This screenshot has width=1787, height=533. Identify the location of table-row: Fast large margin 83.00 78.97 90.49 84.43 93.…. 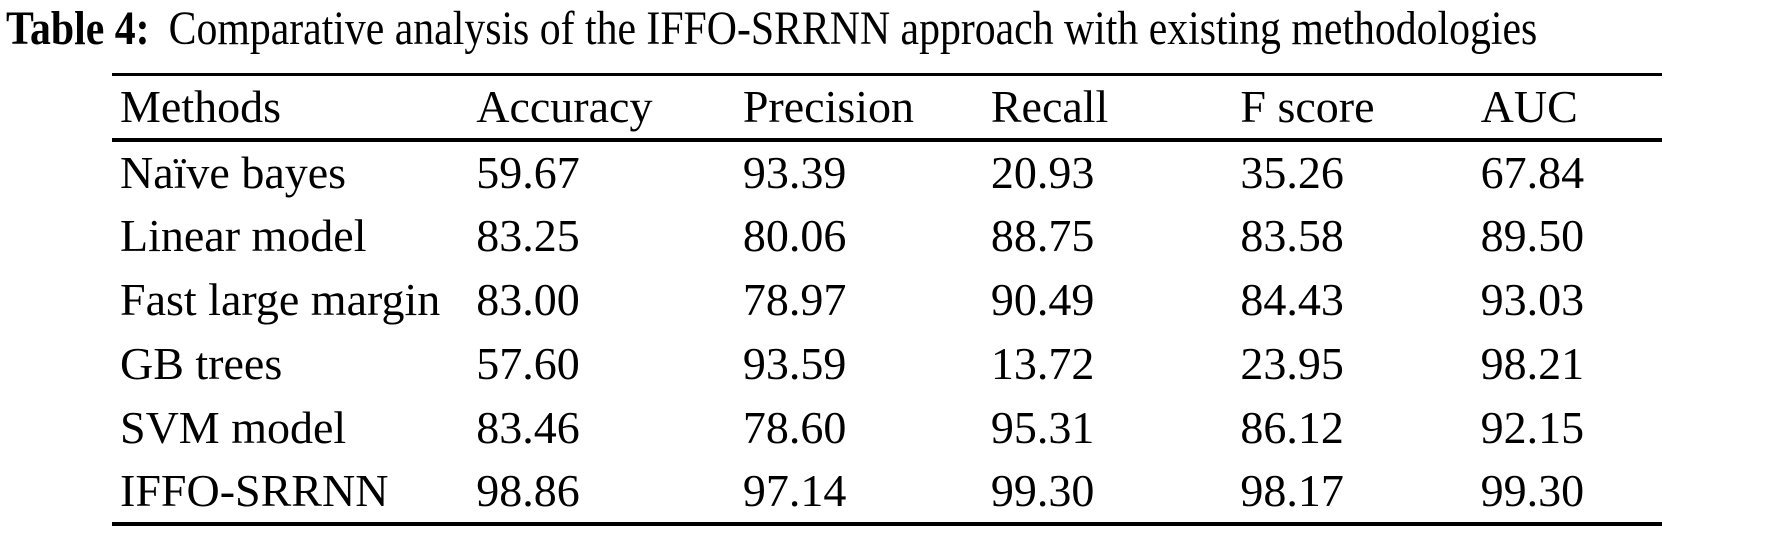
(887, 300).